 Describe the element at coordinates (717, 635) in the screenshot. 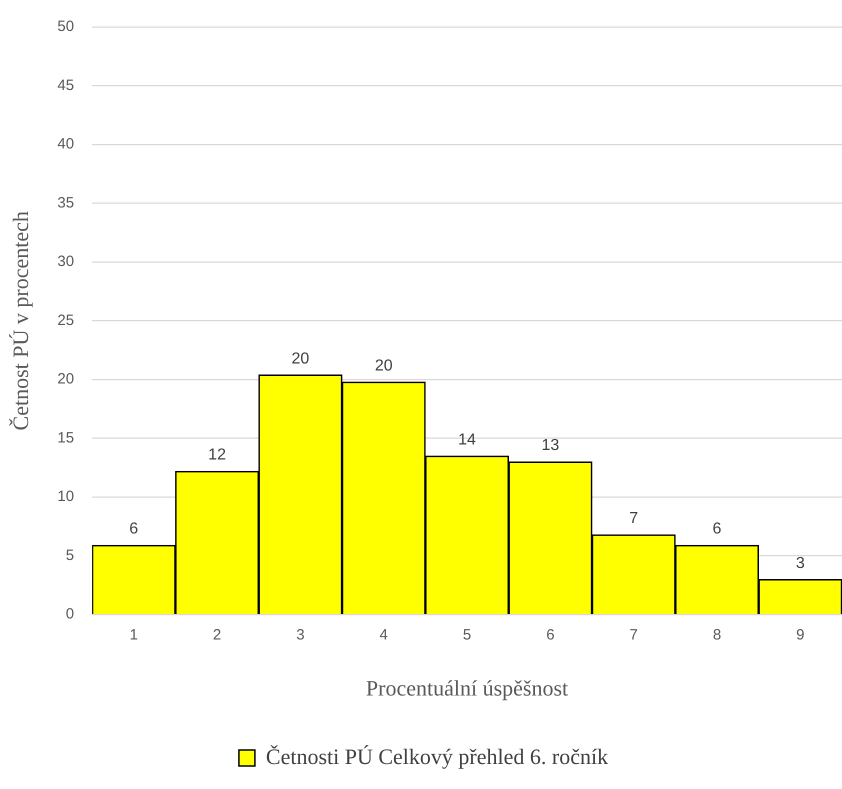

I see `x-tick-label: 8` at that location.